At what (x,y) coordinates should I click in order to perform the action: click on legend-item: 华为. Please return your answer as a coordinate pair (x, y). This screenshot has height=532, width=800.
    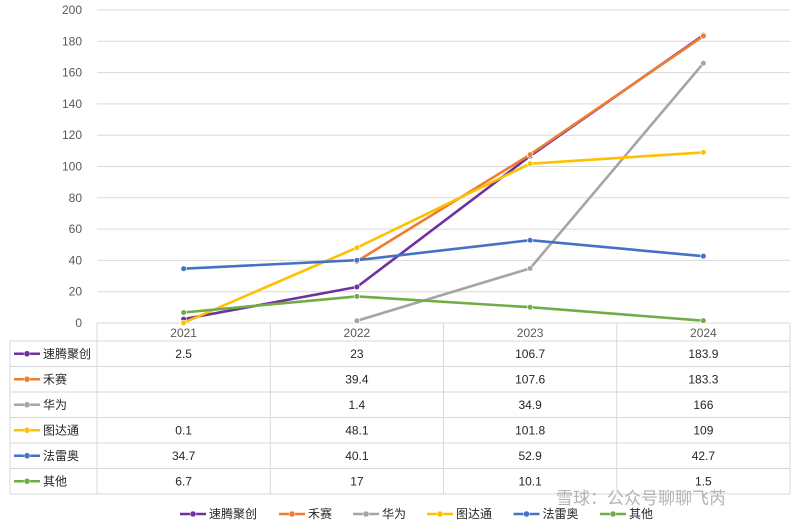
    Looking at the image, I should click on (379, 514).